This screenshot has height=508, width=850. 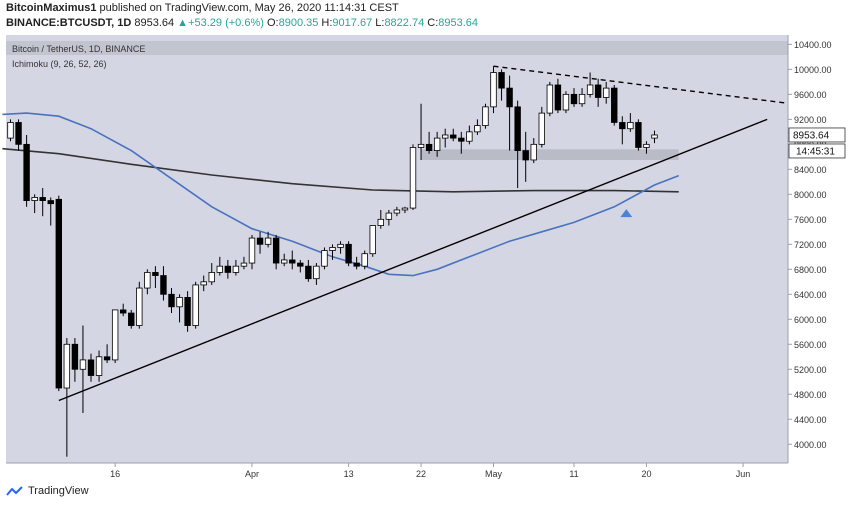 What do you see at coordinates (810, 220) in the screenshot?
I see `y-tick-label: 7600.00` at bounding box center [810, 220].